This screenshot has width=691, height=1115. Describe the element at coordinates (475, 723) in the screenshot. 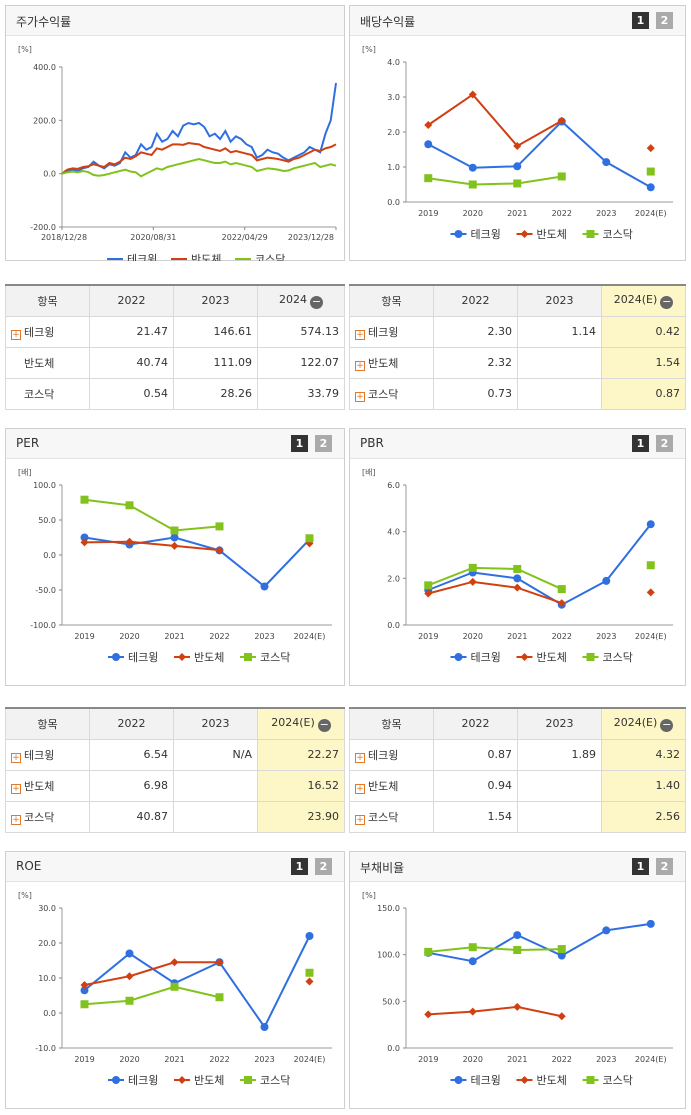

I see `header-2022: 2022` at that location.